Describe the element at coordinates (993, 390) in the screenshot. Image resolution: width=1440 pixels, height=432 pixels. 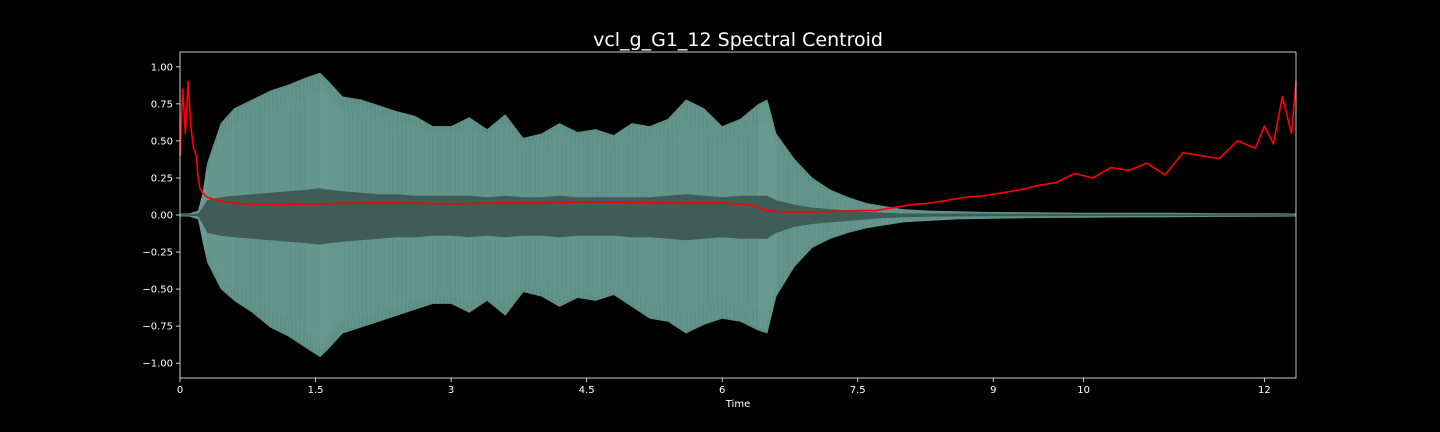
I see `x-tick-label: 9` at that location.